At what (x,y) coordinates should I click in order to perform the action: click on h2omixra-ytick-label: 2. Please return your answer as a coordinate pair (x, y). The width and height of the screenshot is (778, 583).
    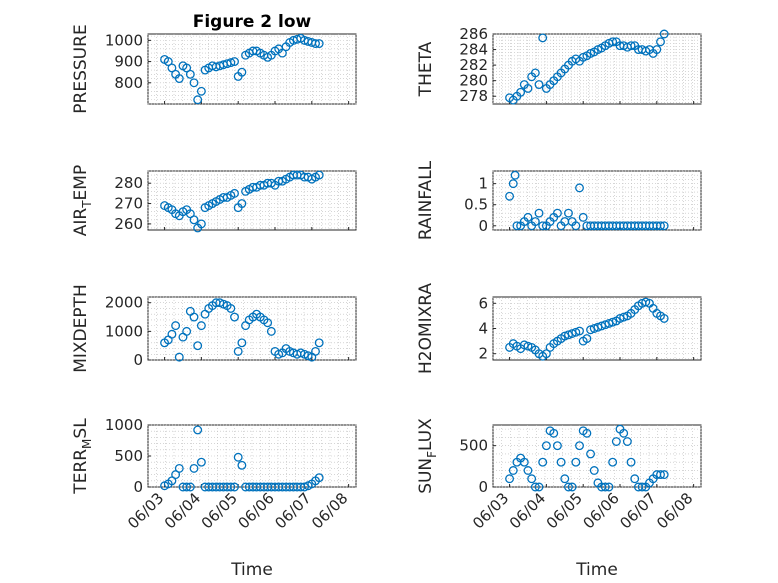
    Looking at the image, I should click on (483, 354).